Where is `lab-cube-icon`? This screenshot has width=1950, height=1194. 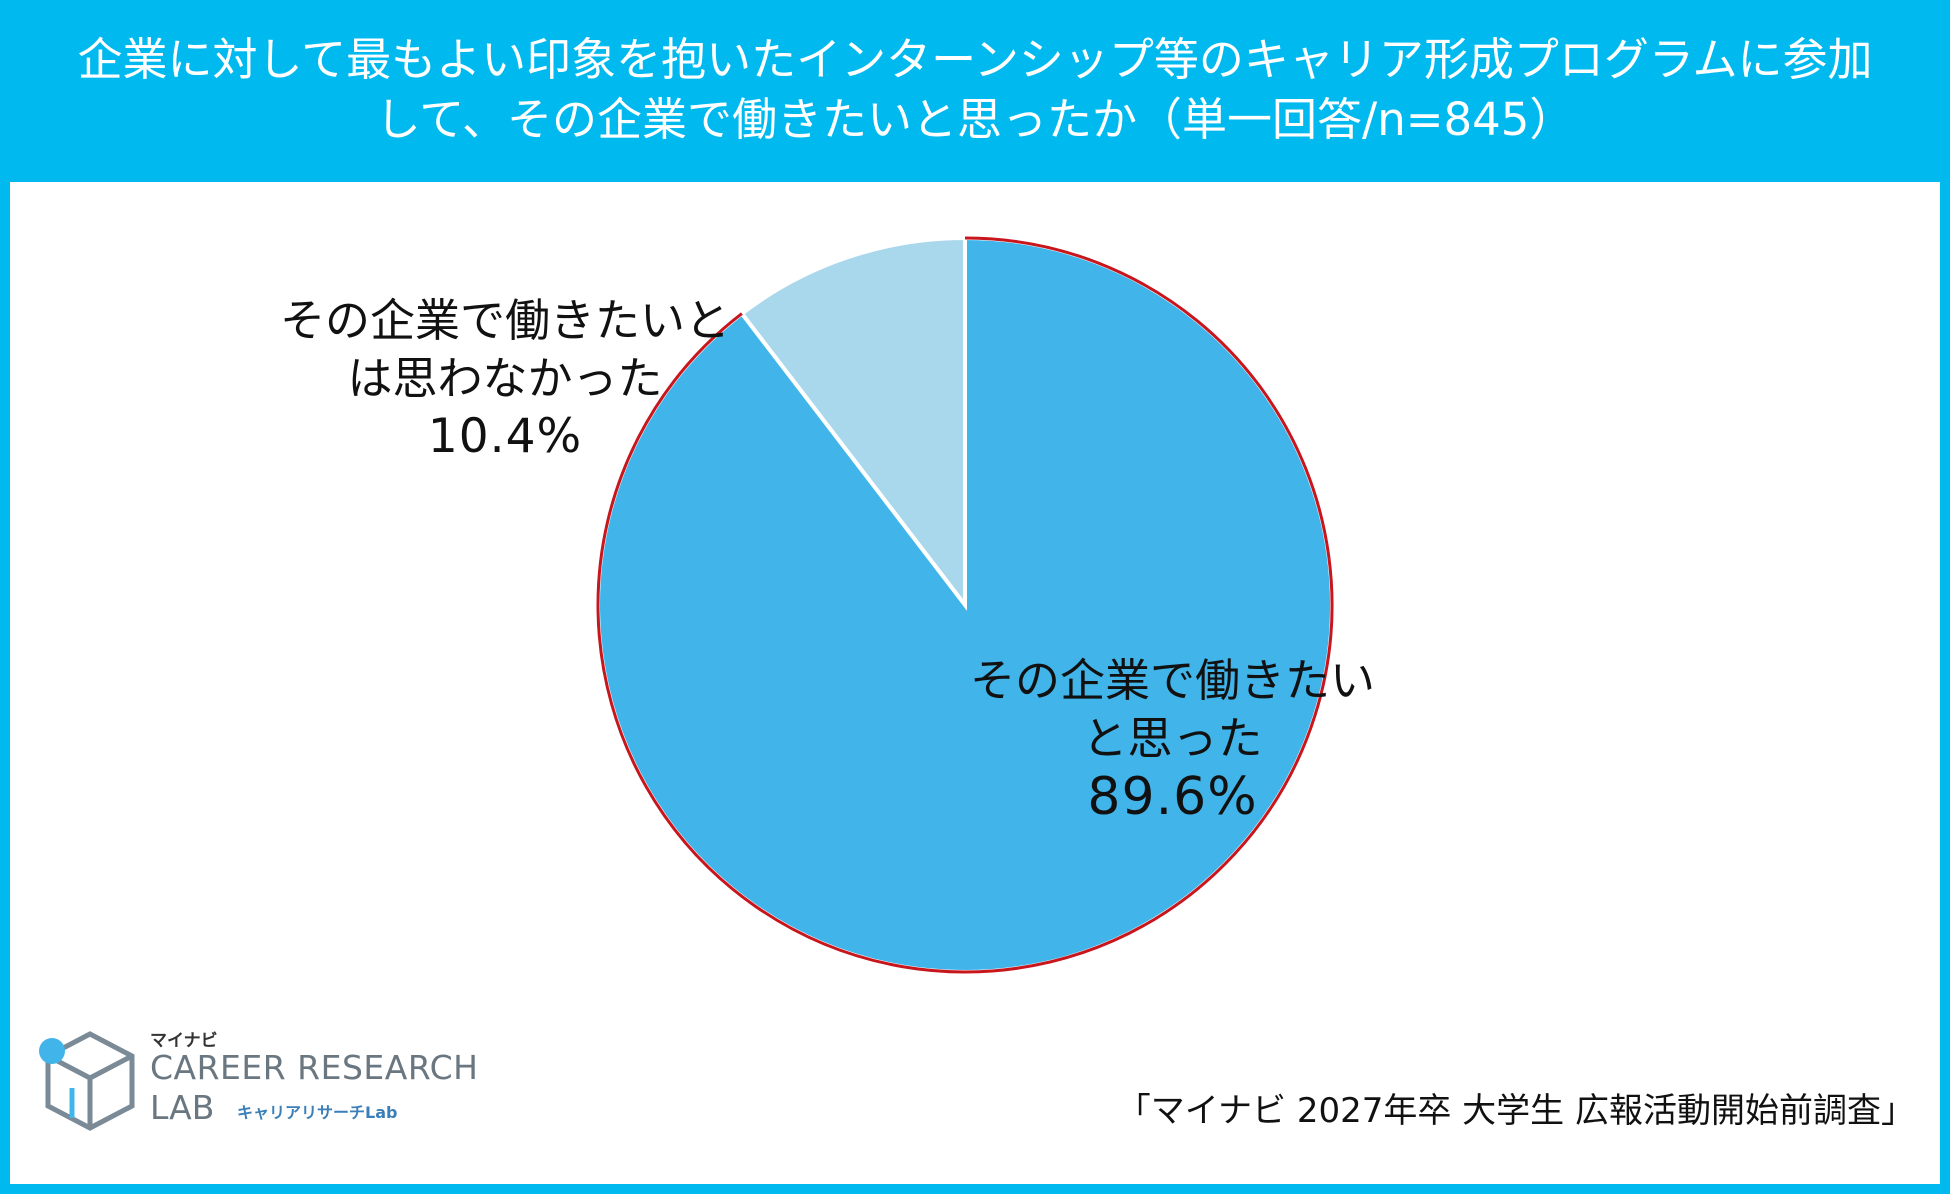 lab-cube-icon is located at coordinates (87, 1081).